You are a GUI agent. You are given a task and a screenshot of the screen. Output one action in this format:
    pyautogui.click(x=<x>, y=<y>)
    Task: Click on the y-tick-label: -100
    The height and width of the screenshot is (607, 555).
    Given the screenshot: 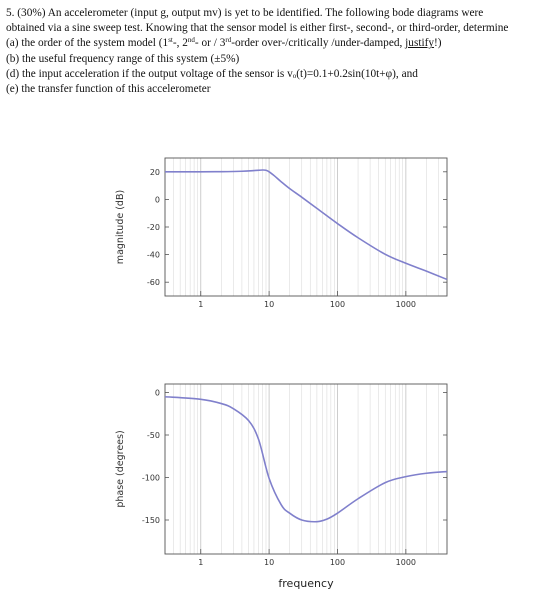 What is the action you would take?
    pyautogui.click(x=151, y=478)
    